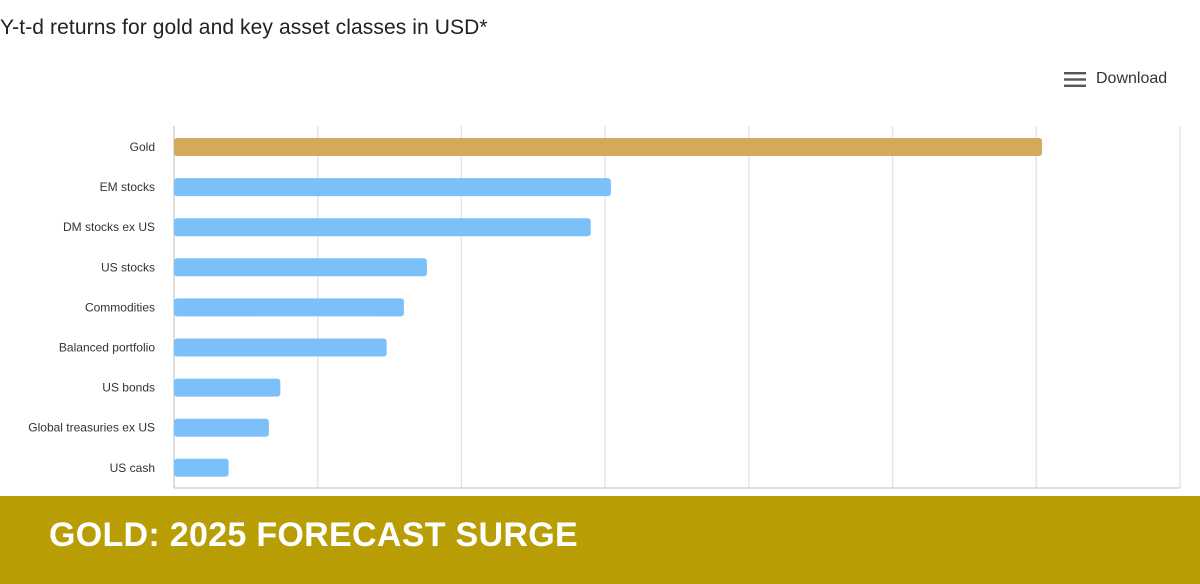  Describe the element at coordinates (120, 307) in the screenshot. I see `category-label: Commodities` at that location.